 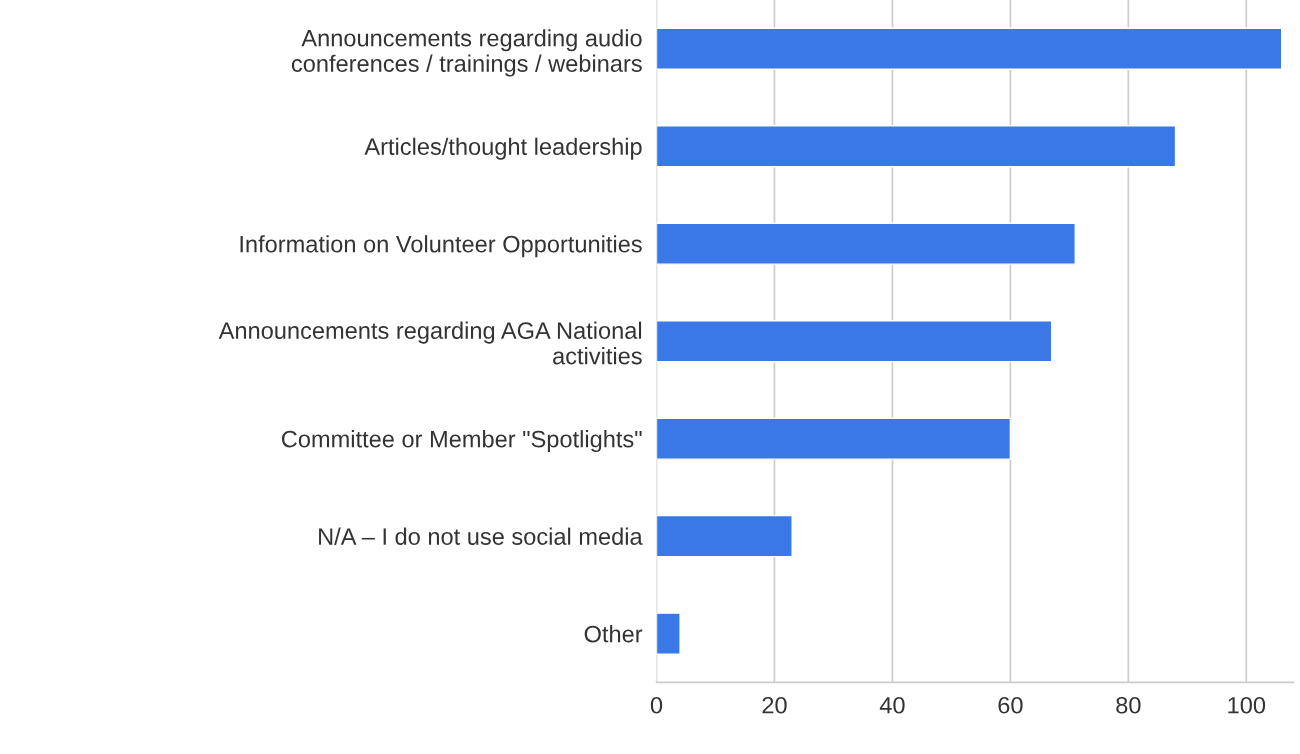 I want to click on y-tick-label: Announcements regarding audio conferences / trainings / webinars, so click(x=466, y=53).